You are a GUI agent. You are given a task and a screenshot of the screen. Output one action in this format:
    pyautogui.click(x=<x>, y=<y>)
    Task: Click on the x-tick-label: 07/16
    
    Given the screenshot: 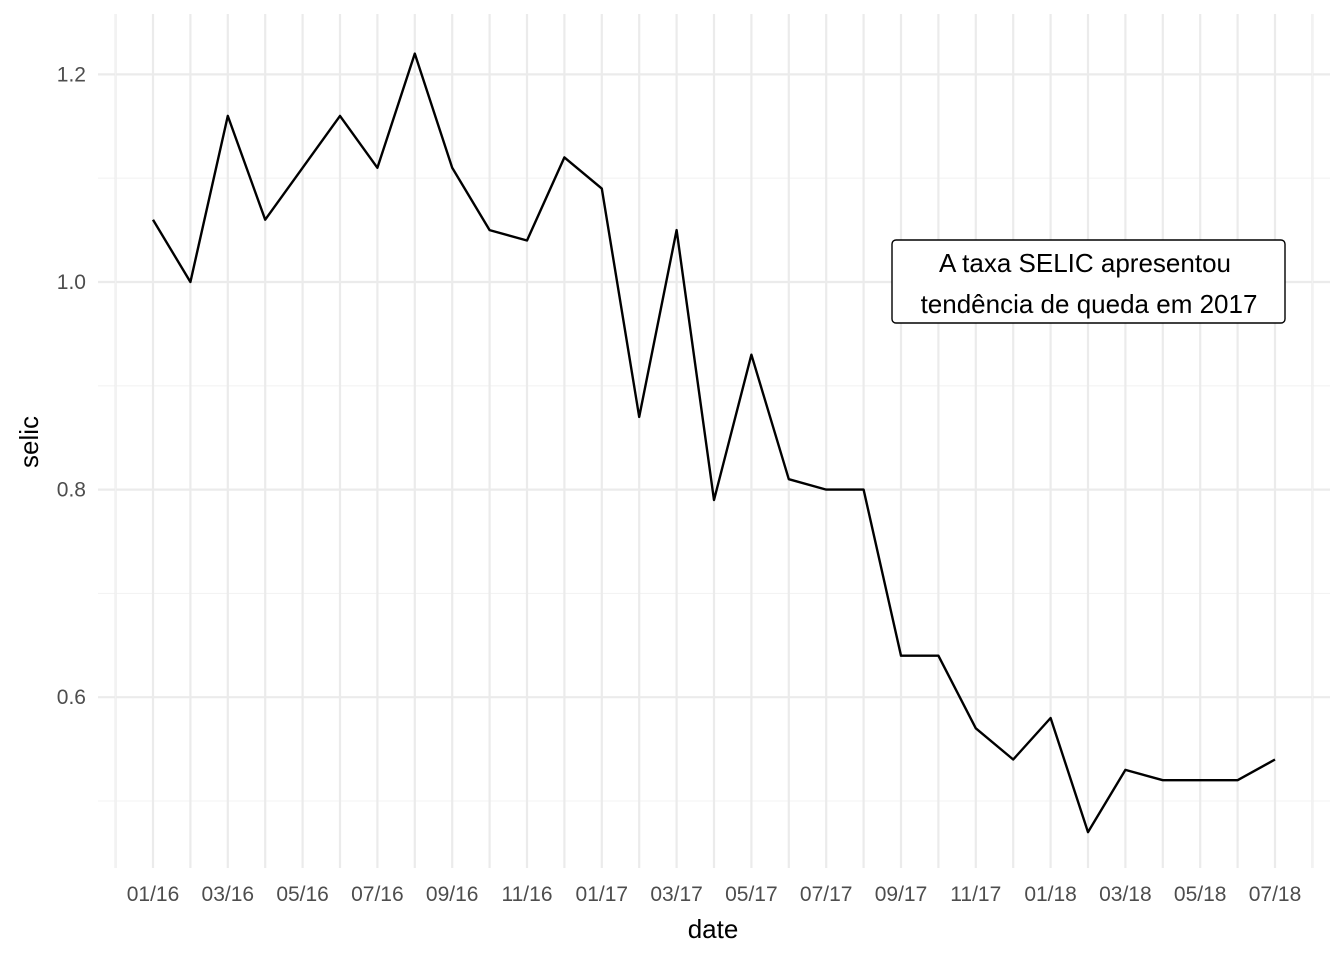 What is the action you would take?
    pyautogui.click(x=377, y=894)
    